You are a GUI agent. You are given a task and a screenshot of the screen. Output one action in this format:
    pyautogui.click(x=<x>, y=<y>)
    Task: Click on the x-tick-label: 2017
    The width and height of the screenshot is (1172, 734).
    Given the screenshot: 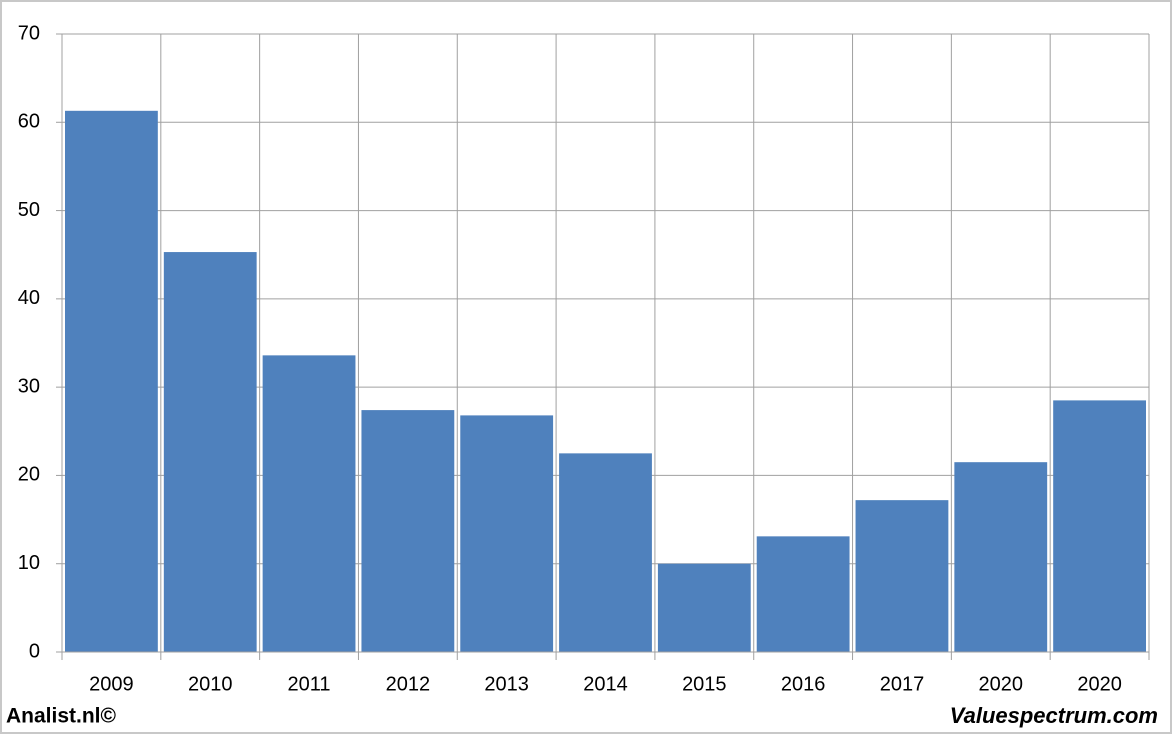 What is the action you would take?
    pyautogui.click(x=902, y=684)
    